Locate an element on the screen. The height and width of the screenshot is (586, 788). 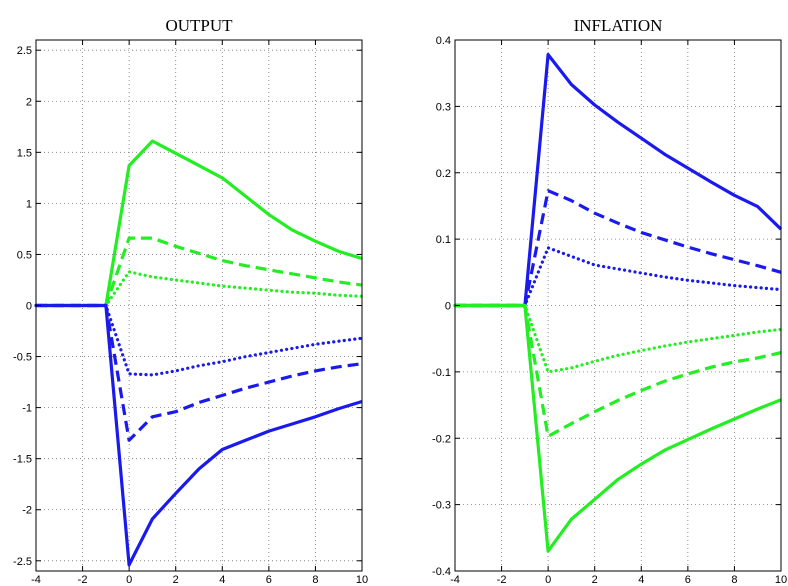
chart-title: INFLATION is located at coordinates (618, 25).